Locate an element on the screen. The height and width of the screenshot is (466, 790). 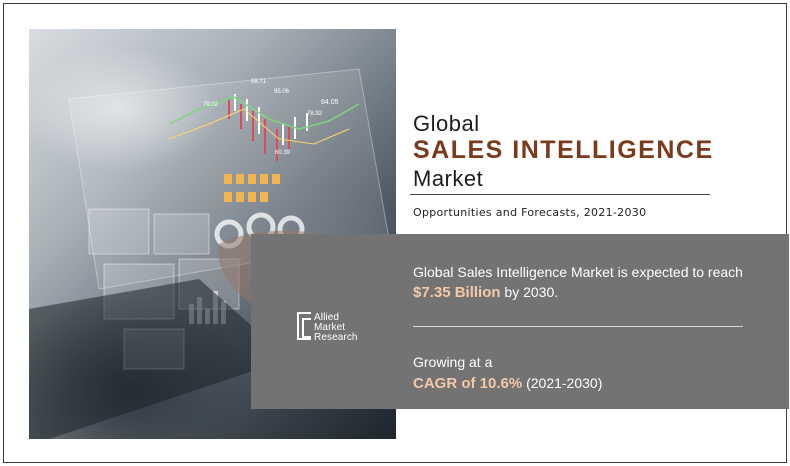
title-global: Global is located at coordinates (446, 123).